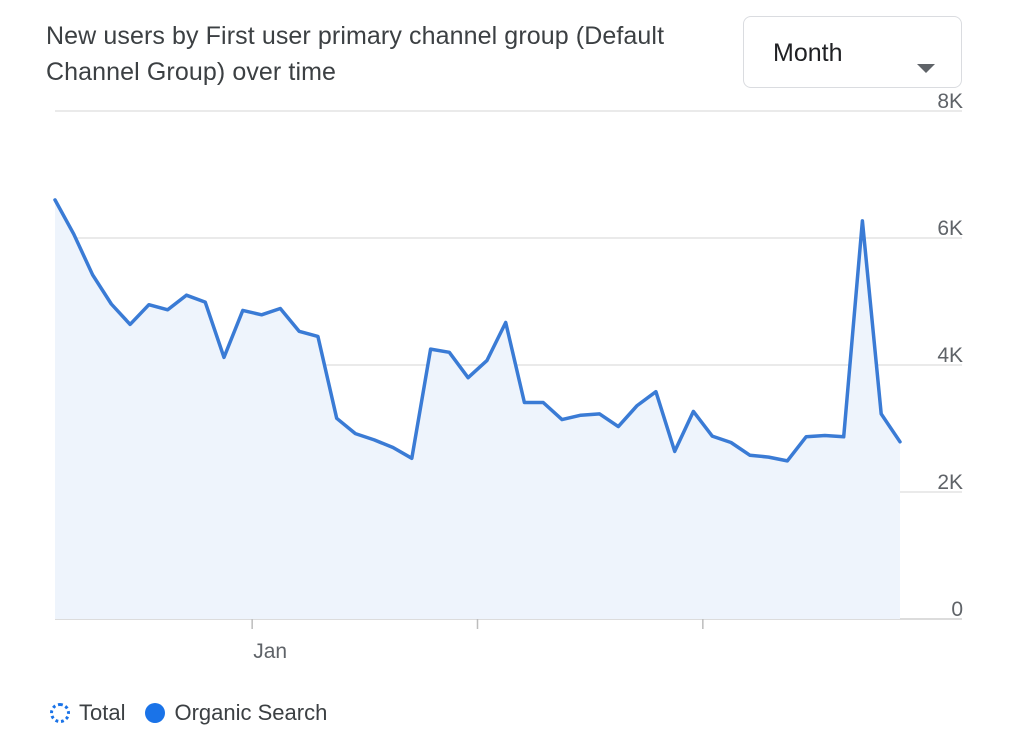 The height and width of the screenshot is (752, 1024). What do you see at coordinates (102, 712) in the screenshot?
I see `legend-label-total: Total` at bounding box center [102, 712].